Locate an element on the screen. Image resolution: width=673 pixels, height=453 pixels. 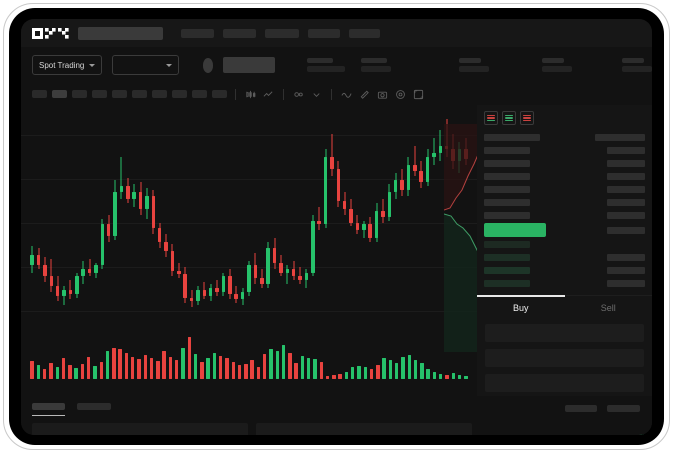
bottom-panel-right is located at coordinates (364, 429).